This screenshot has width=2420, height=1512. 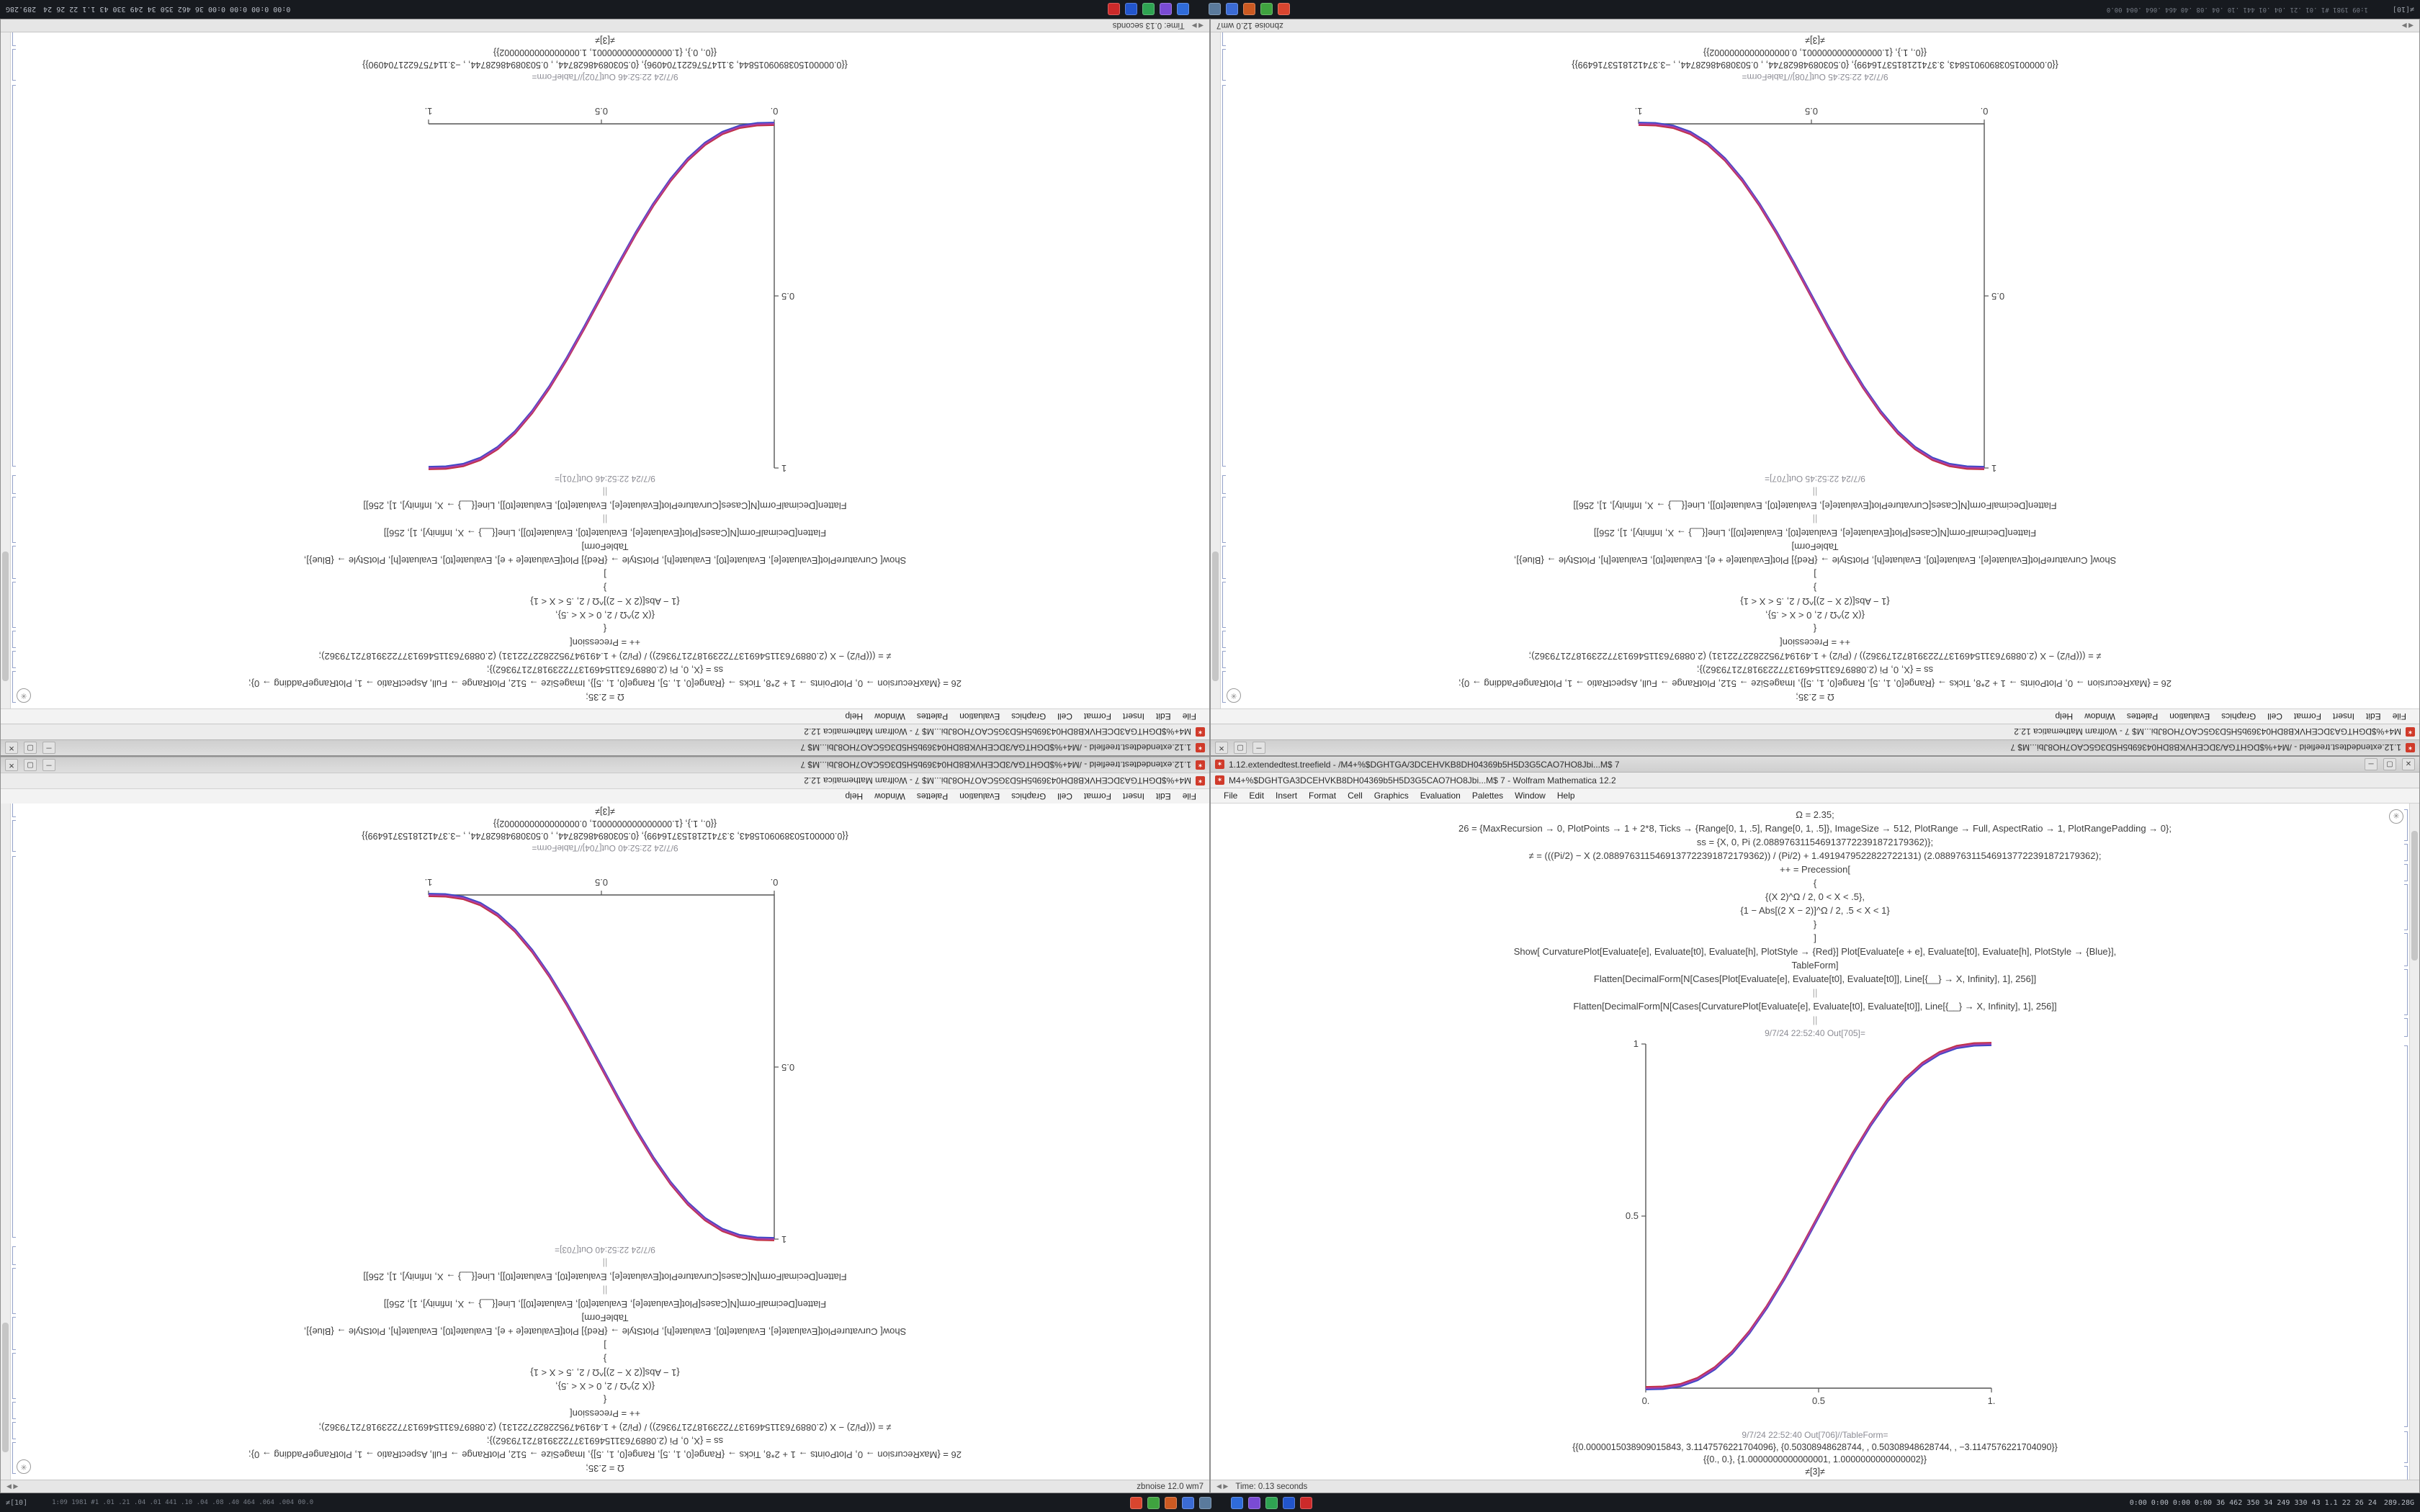 I want to click on package-icon, so click(x=1254, y=1502).